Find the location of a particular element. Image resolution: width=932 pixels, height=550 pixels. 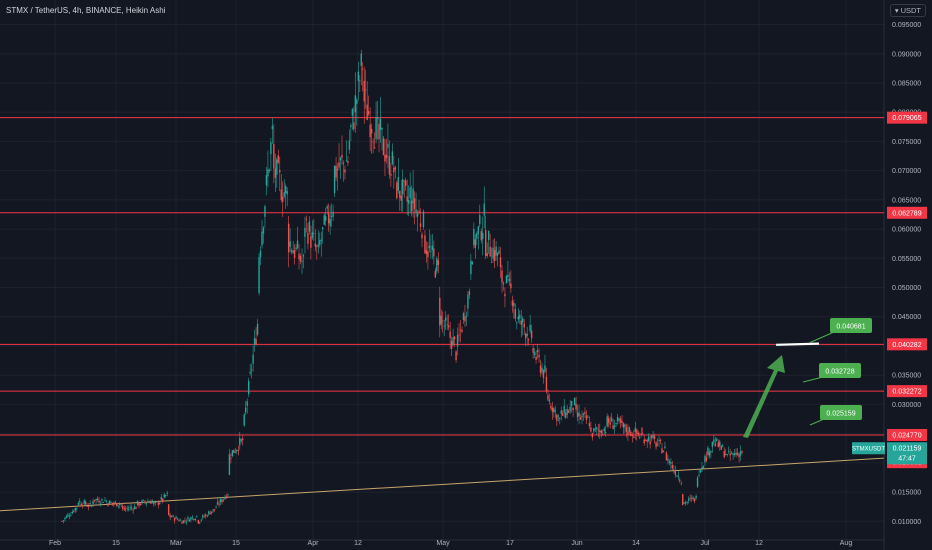

x-tick-label: 14 is located at coordinates (636, 543).